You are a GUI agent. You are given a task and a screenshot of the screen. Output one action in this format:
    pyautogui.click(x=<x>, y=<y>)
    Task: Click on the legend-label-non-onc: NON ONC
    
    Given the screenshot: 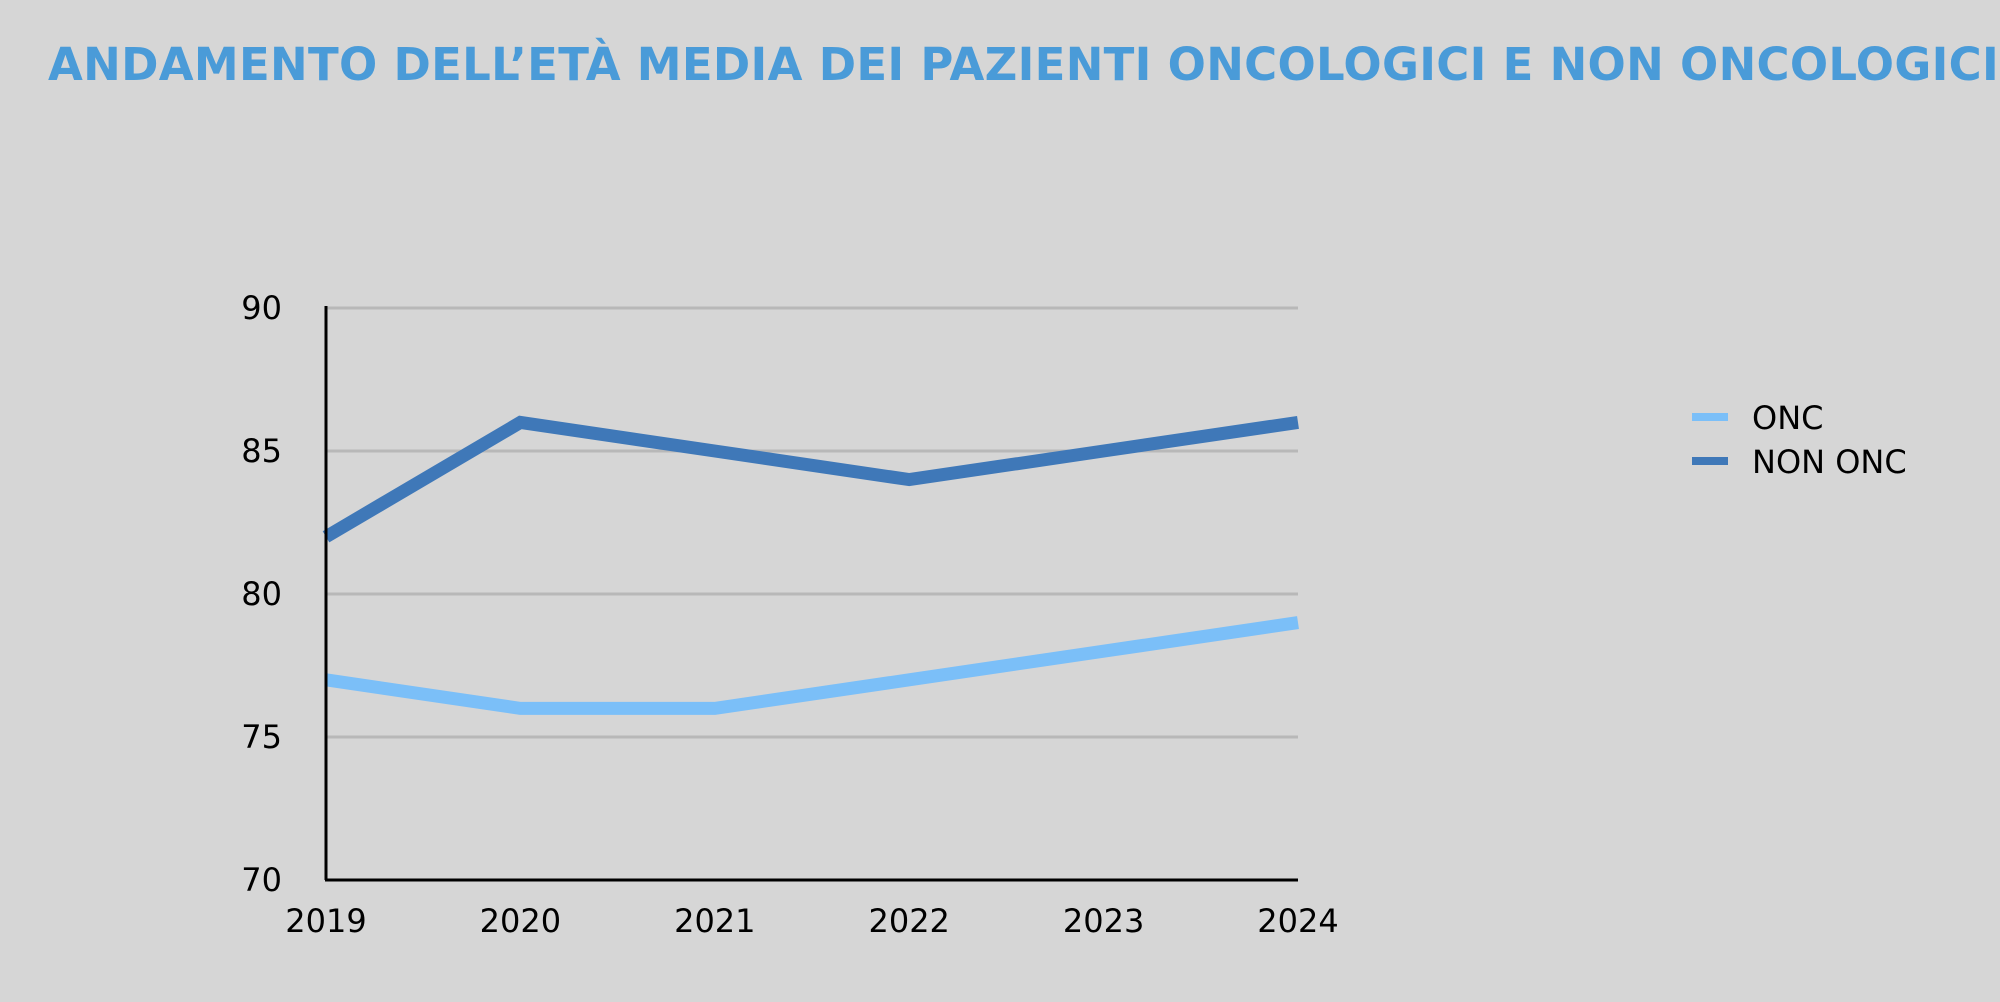 What is the action you would take?
    pyautogui.click(x=1829, y=462)
    